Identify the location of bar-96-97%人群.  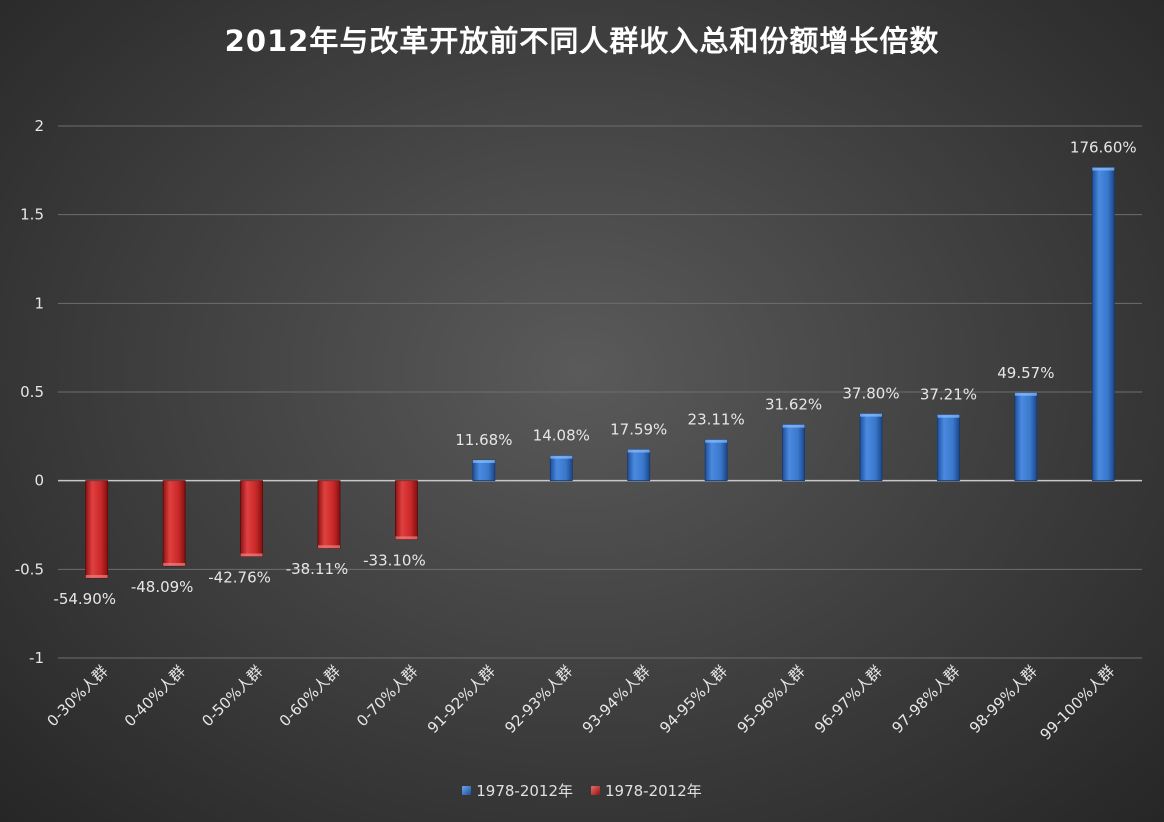
(871, 447).